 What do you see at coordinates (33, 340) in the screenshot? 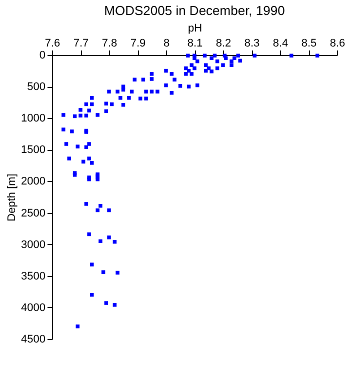
I see `y-tick-label: 4500` at bounding box center [33, 340].